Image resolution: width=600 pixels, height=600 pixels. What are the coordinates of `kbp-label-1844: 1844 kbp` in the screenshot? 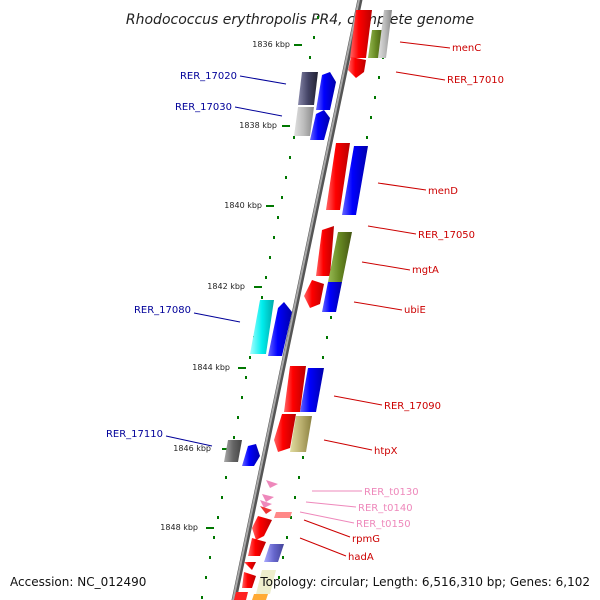 It's located at (211, 367).